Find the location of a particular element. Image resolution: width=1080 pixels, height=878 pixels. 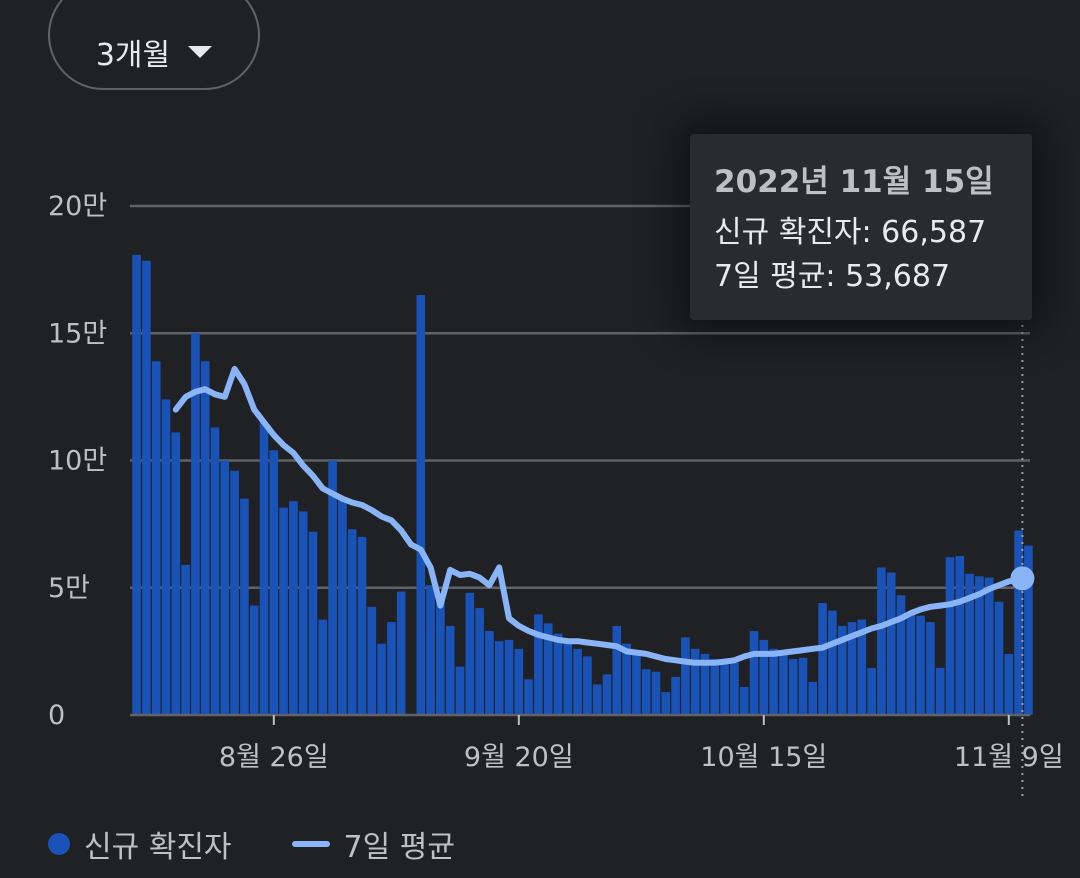

legend-item-average: 7일 평균 is located at coordinates (373, 844).